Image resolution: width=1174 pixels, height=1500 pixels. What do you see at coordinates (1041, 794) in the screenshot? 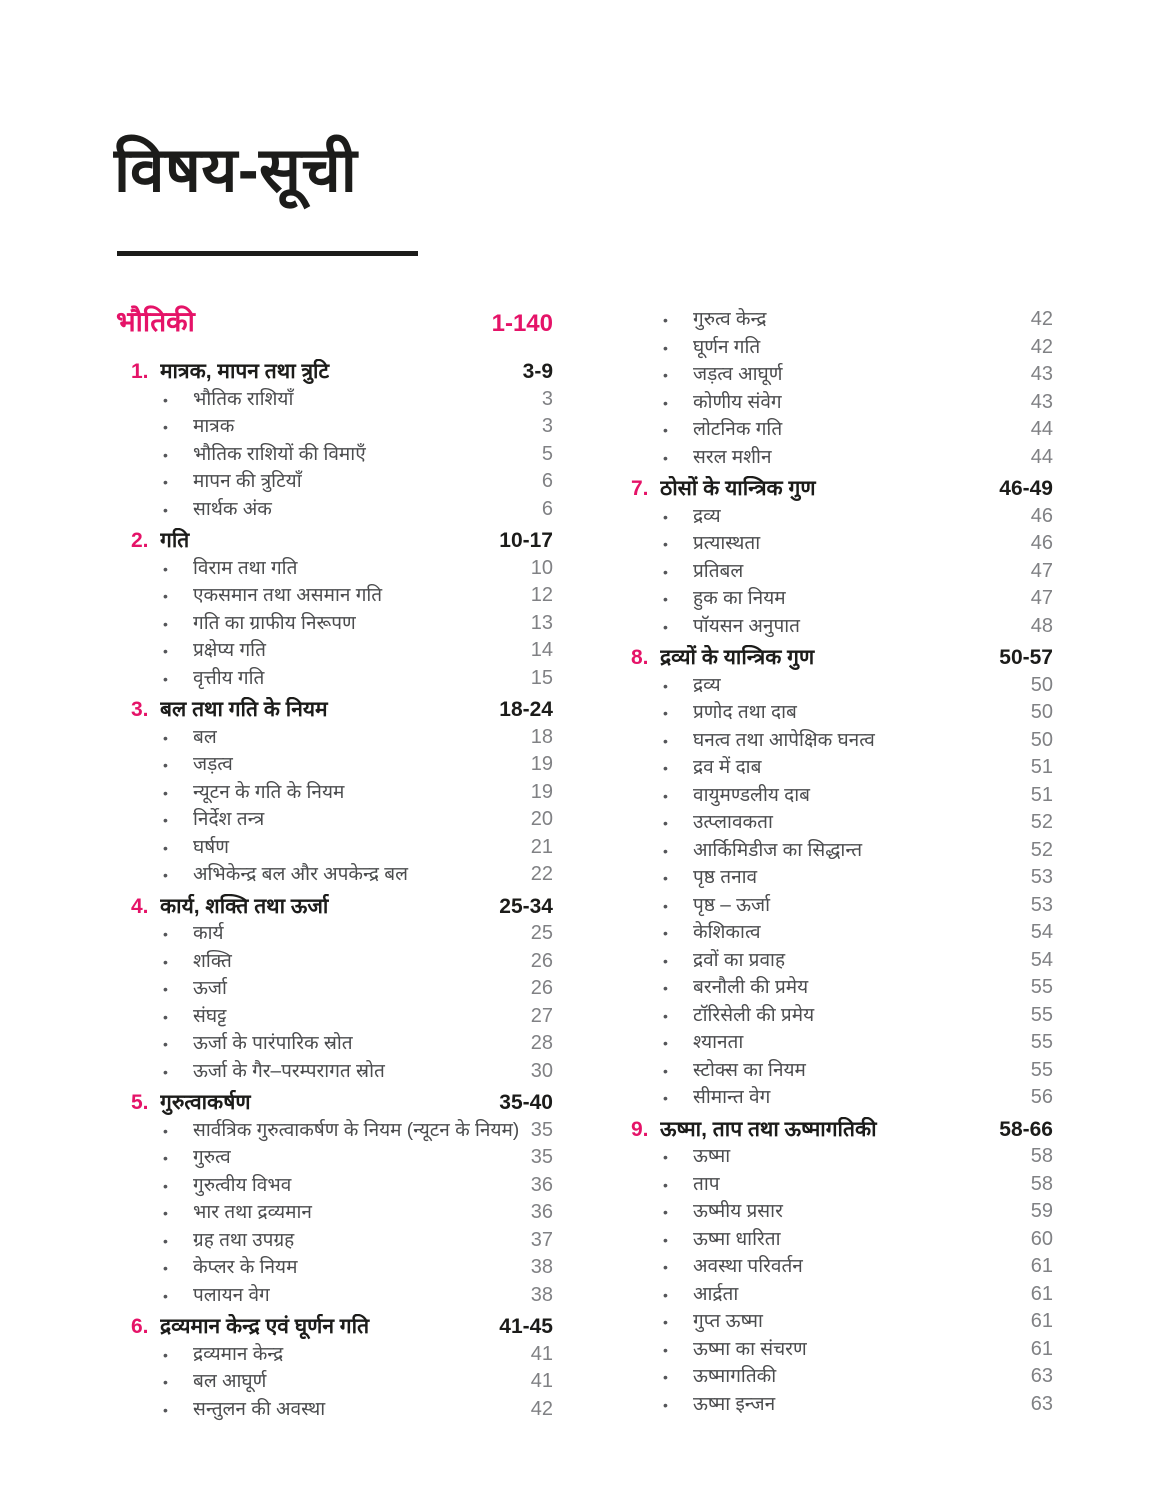
I see `toc-item-page-number: 51` at bounding box center [1041, 794].